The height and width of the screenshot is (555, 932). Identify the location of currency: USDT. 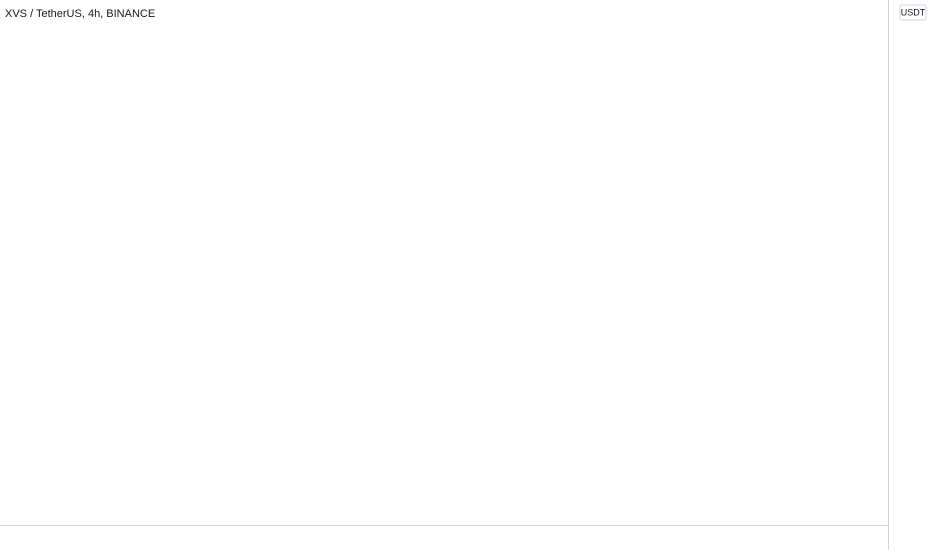
(913, 12).